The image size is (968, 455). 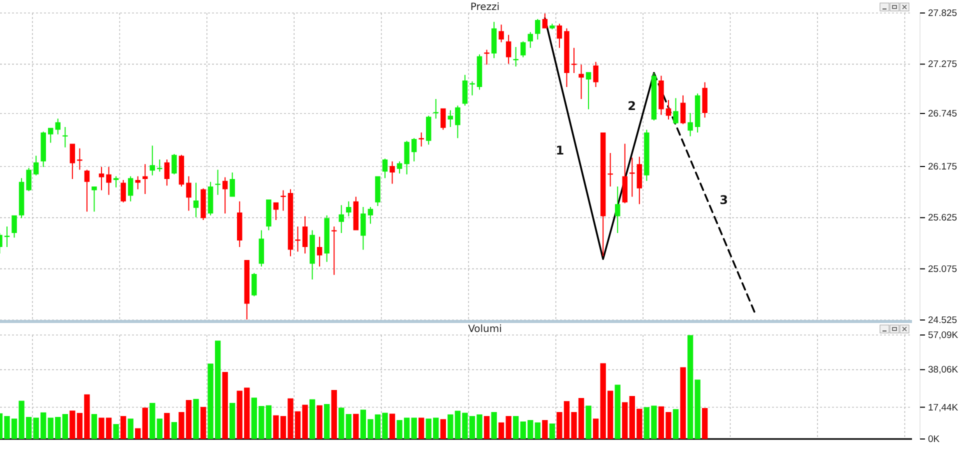 I want to click on annotation: 3, so click(x=724, y=199).